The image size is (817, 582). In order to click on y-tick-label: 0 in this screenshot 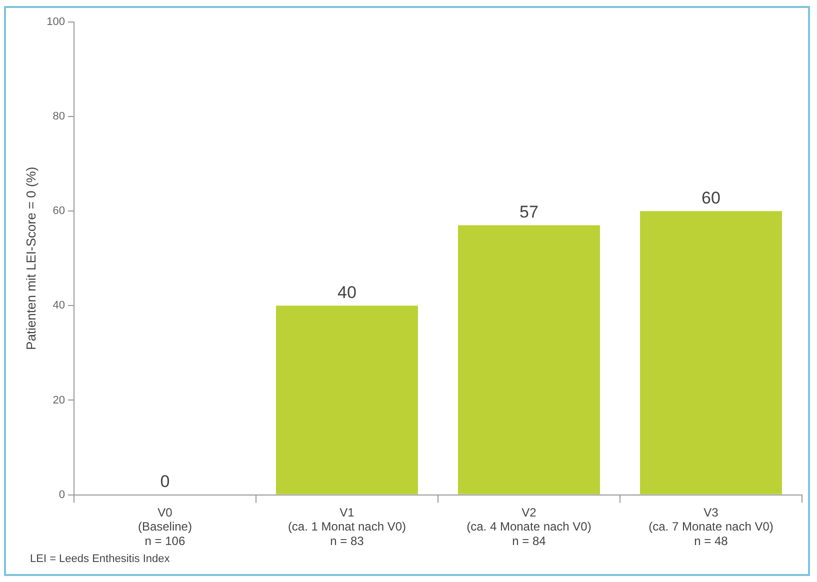, I will do `click(61, 494)`.